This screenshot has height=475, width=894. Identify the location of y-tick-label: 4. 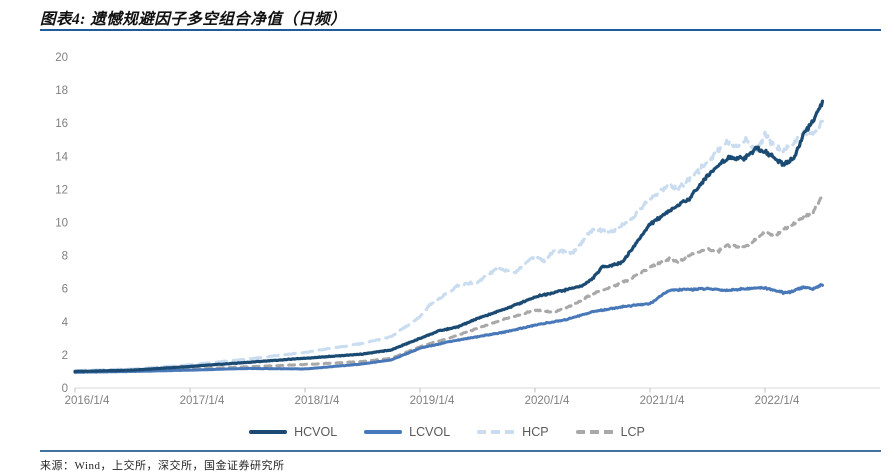
(65, 323).